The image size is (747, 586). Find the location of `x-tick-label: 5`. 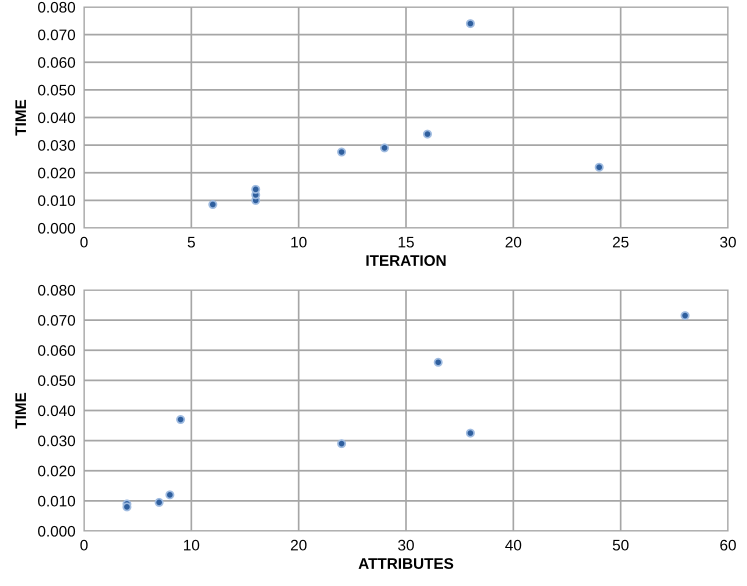

x-tick-label: 5 is located at coordinates (191, 242).